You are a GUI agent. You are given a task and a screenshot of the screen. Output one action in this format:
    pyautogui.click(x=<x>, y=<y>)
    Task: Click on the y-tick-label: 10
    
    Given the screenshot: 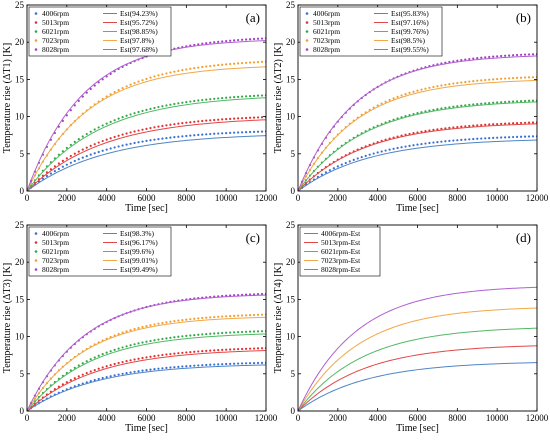 What is the action you would take?
    pyautogui.click(x=20, y=117)
    